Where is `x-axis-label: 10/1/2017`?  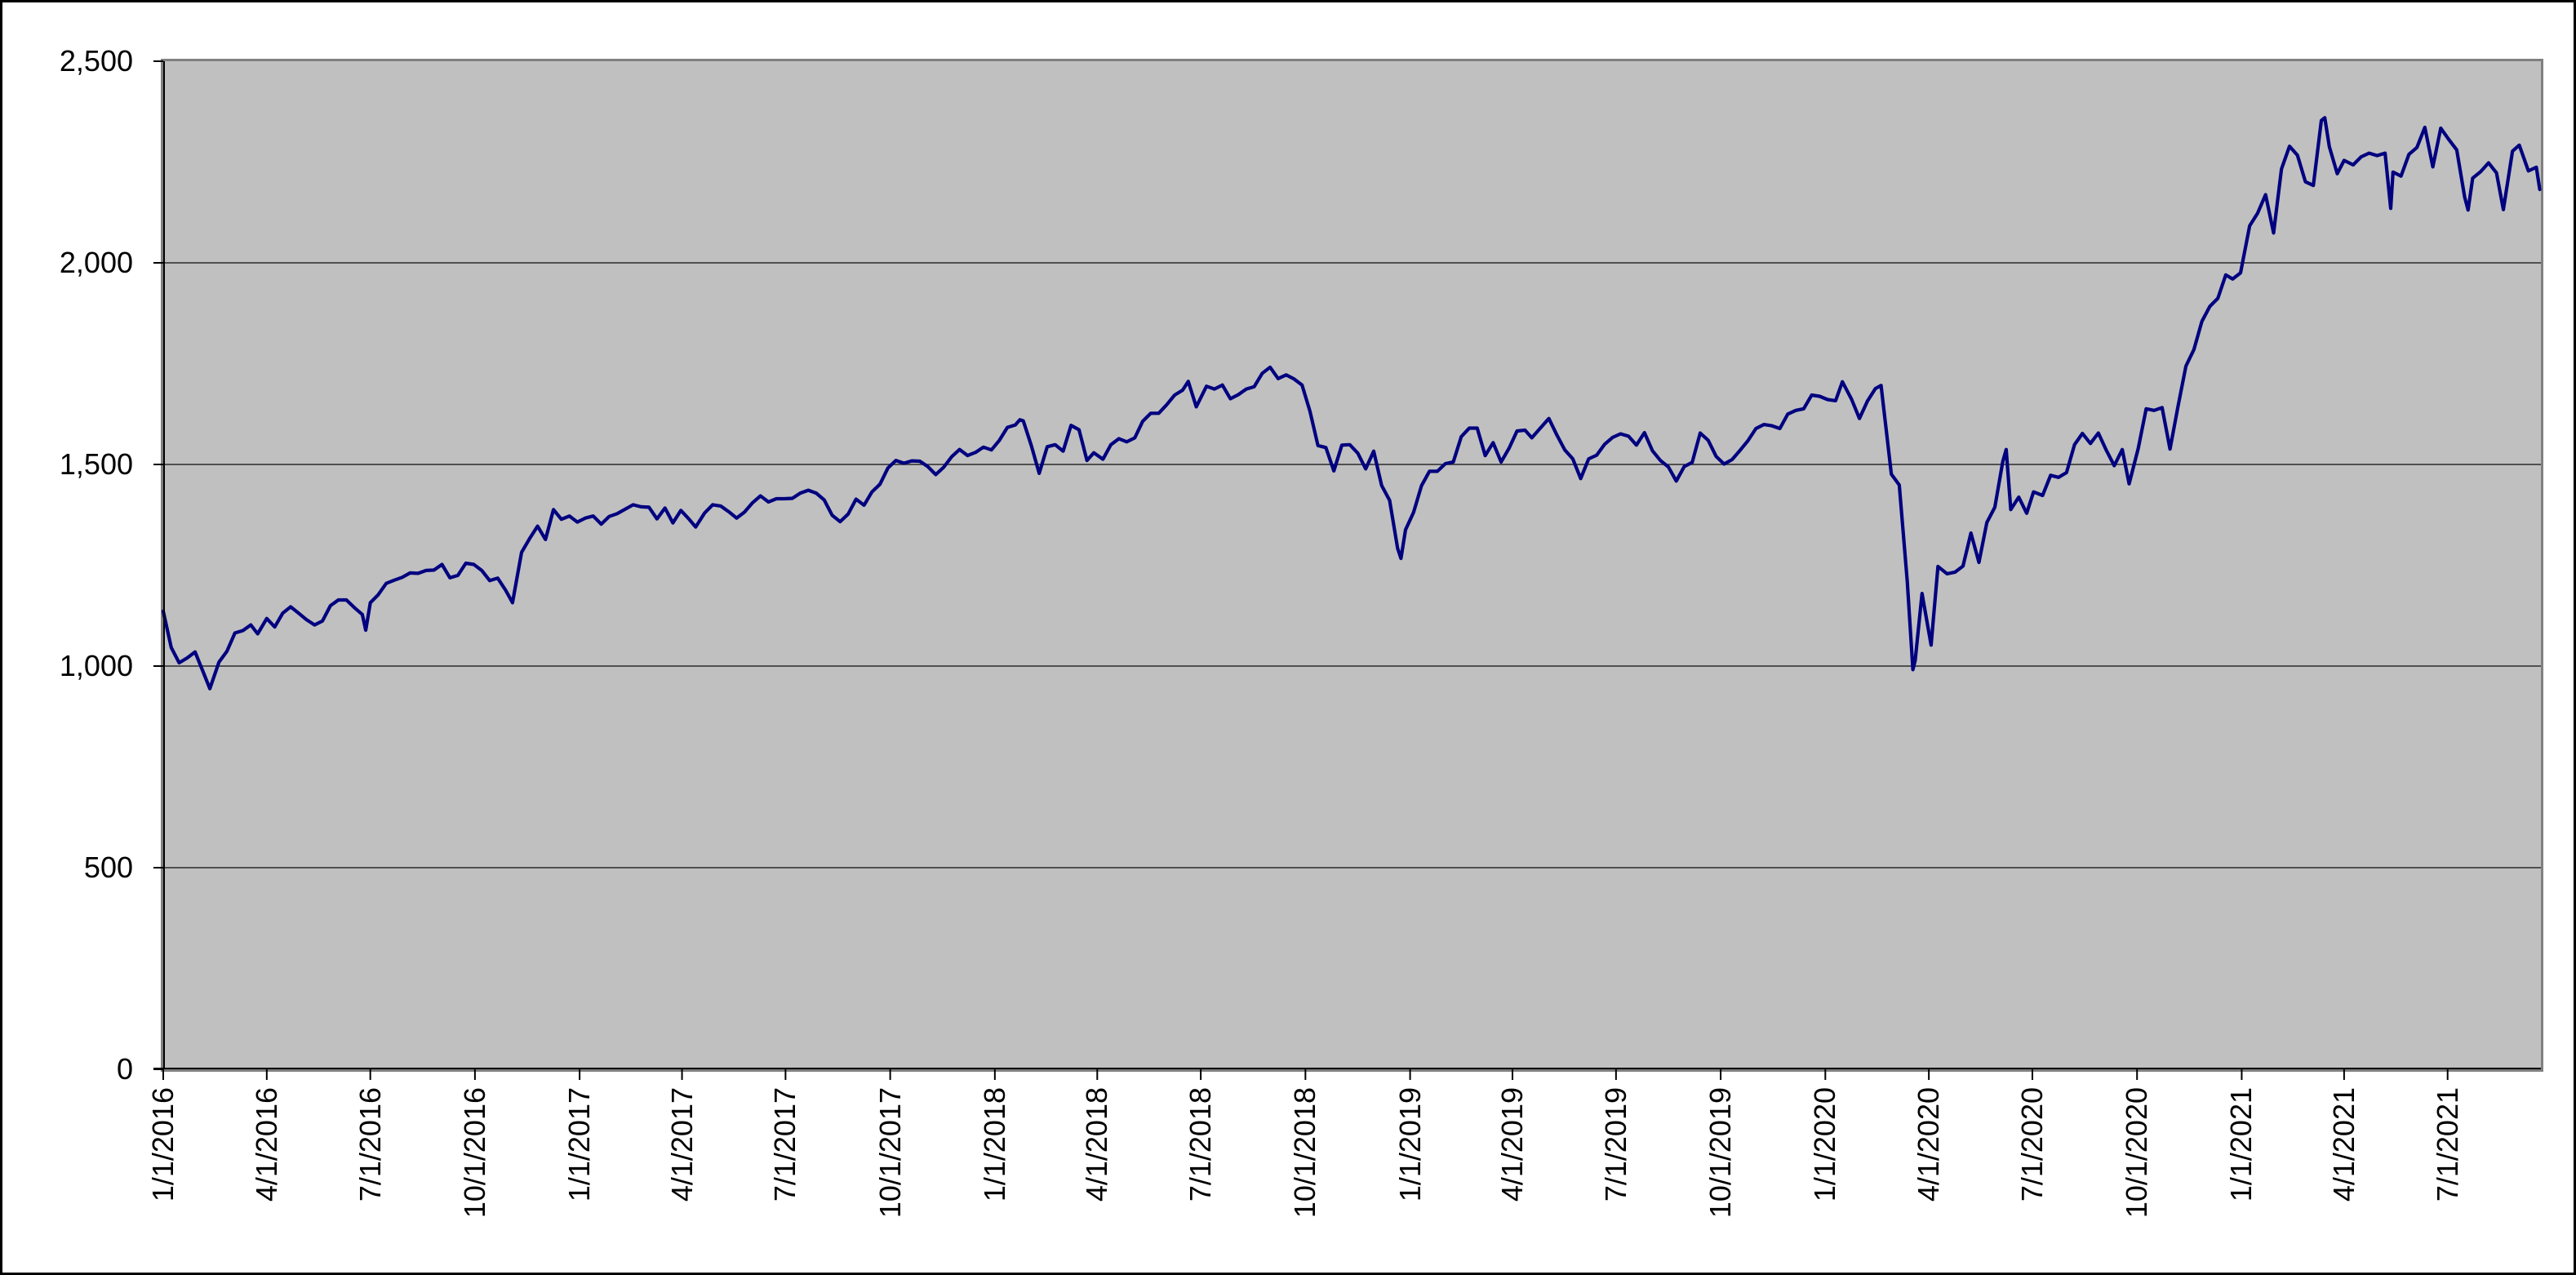
x-axis-label: 10/1/2017 is located at coordinates (890, 1153).